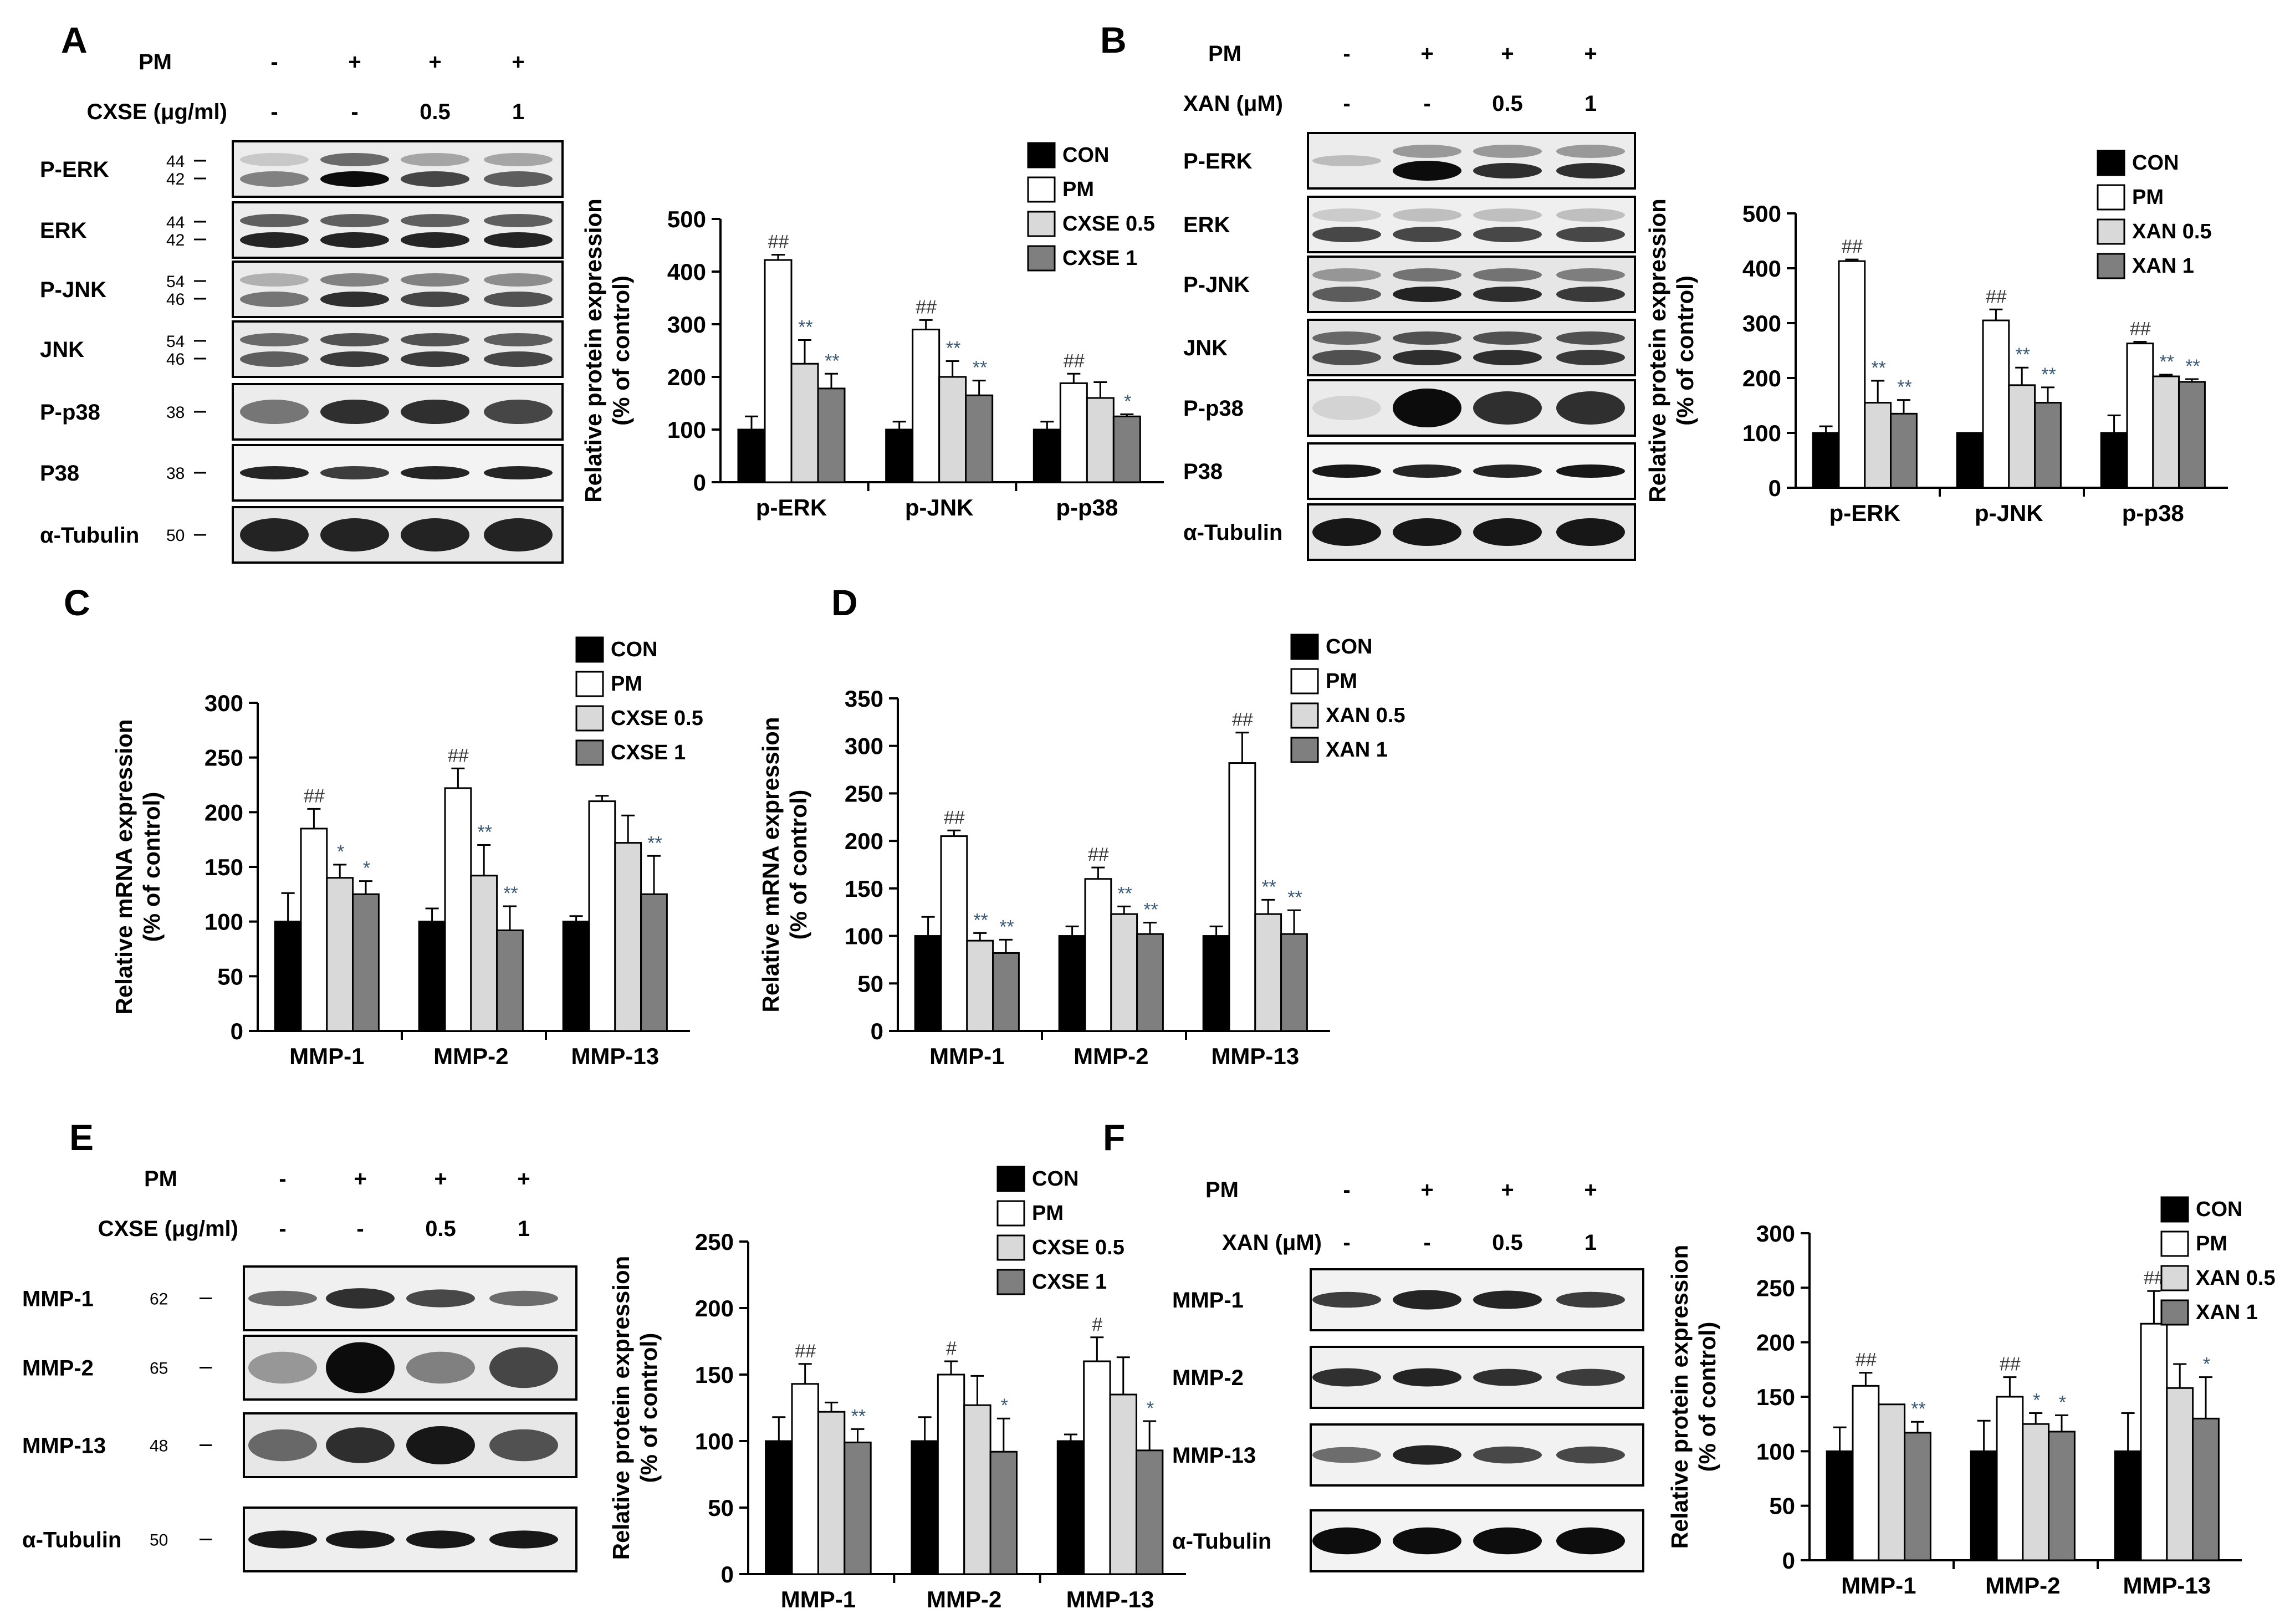 This screenshot has height=1624, width=2295. Describe the element at coordinates (1865, 513) in the screenshot. I see `x-tick-label: p-ERK` at that location.